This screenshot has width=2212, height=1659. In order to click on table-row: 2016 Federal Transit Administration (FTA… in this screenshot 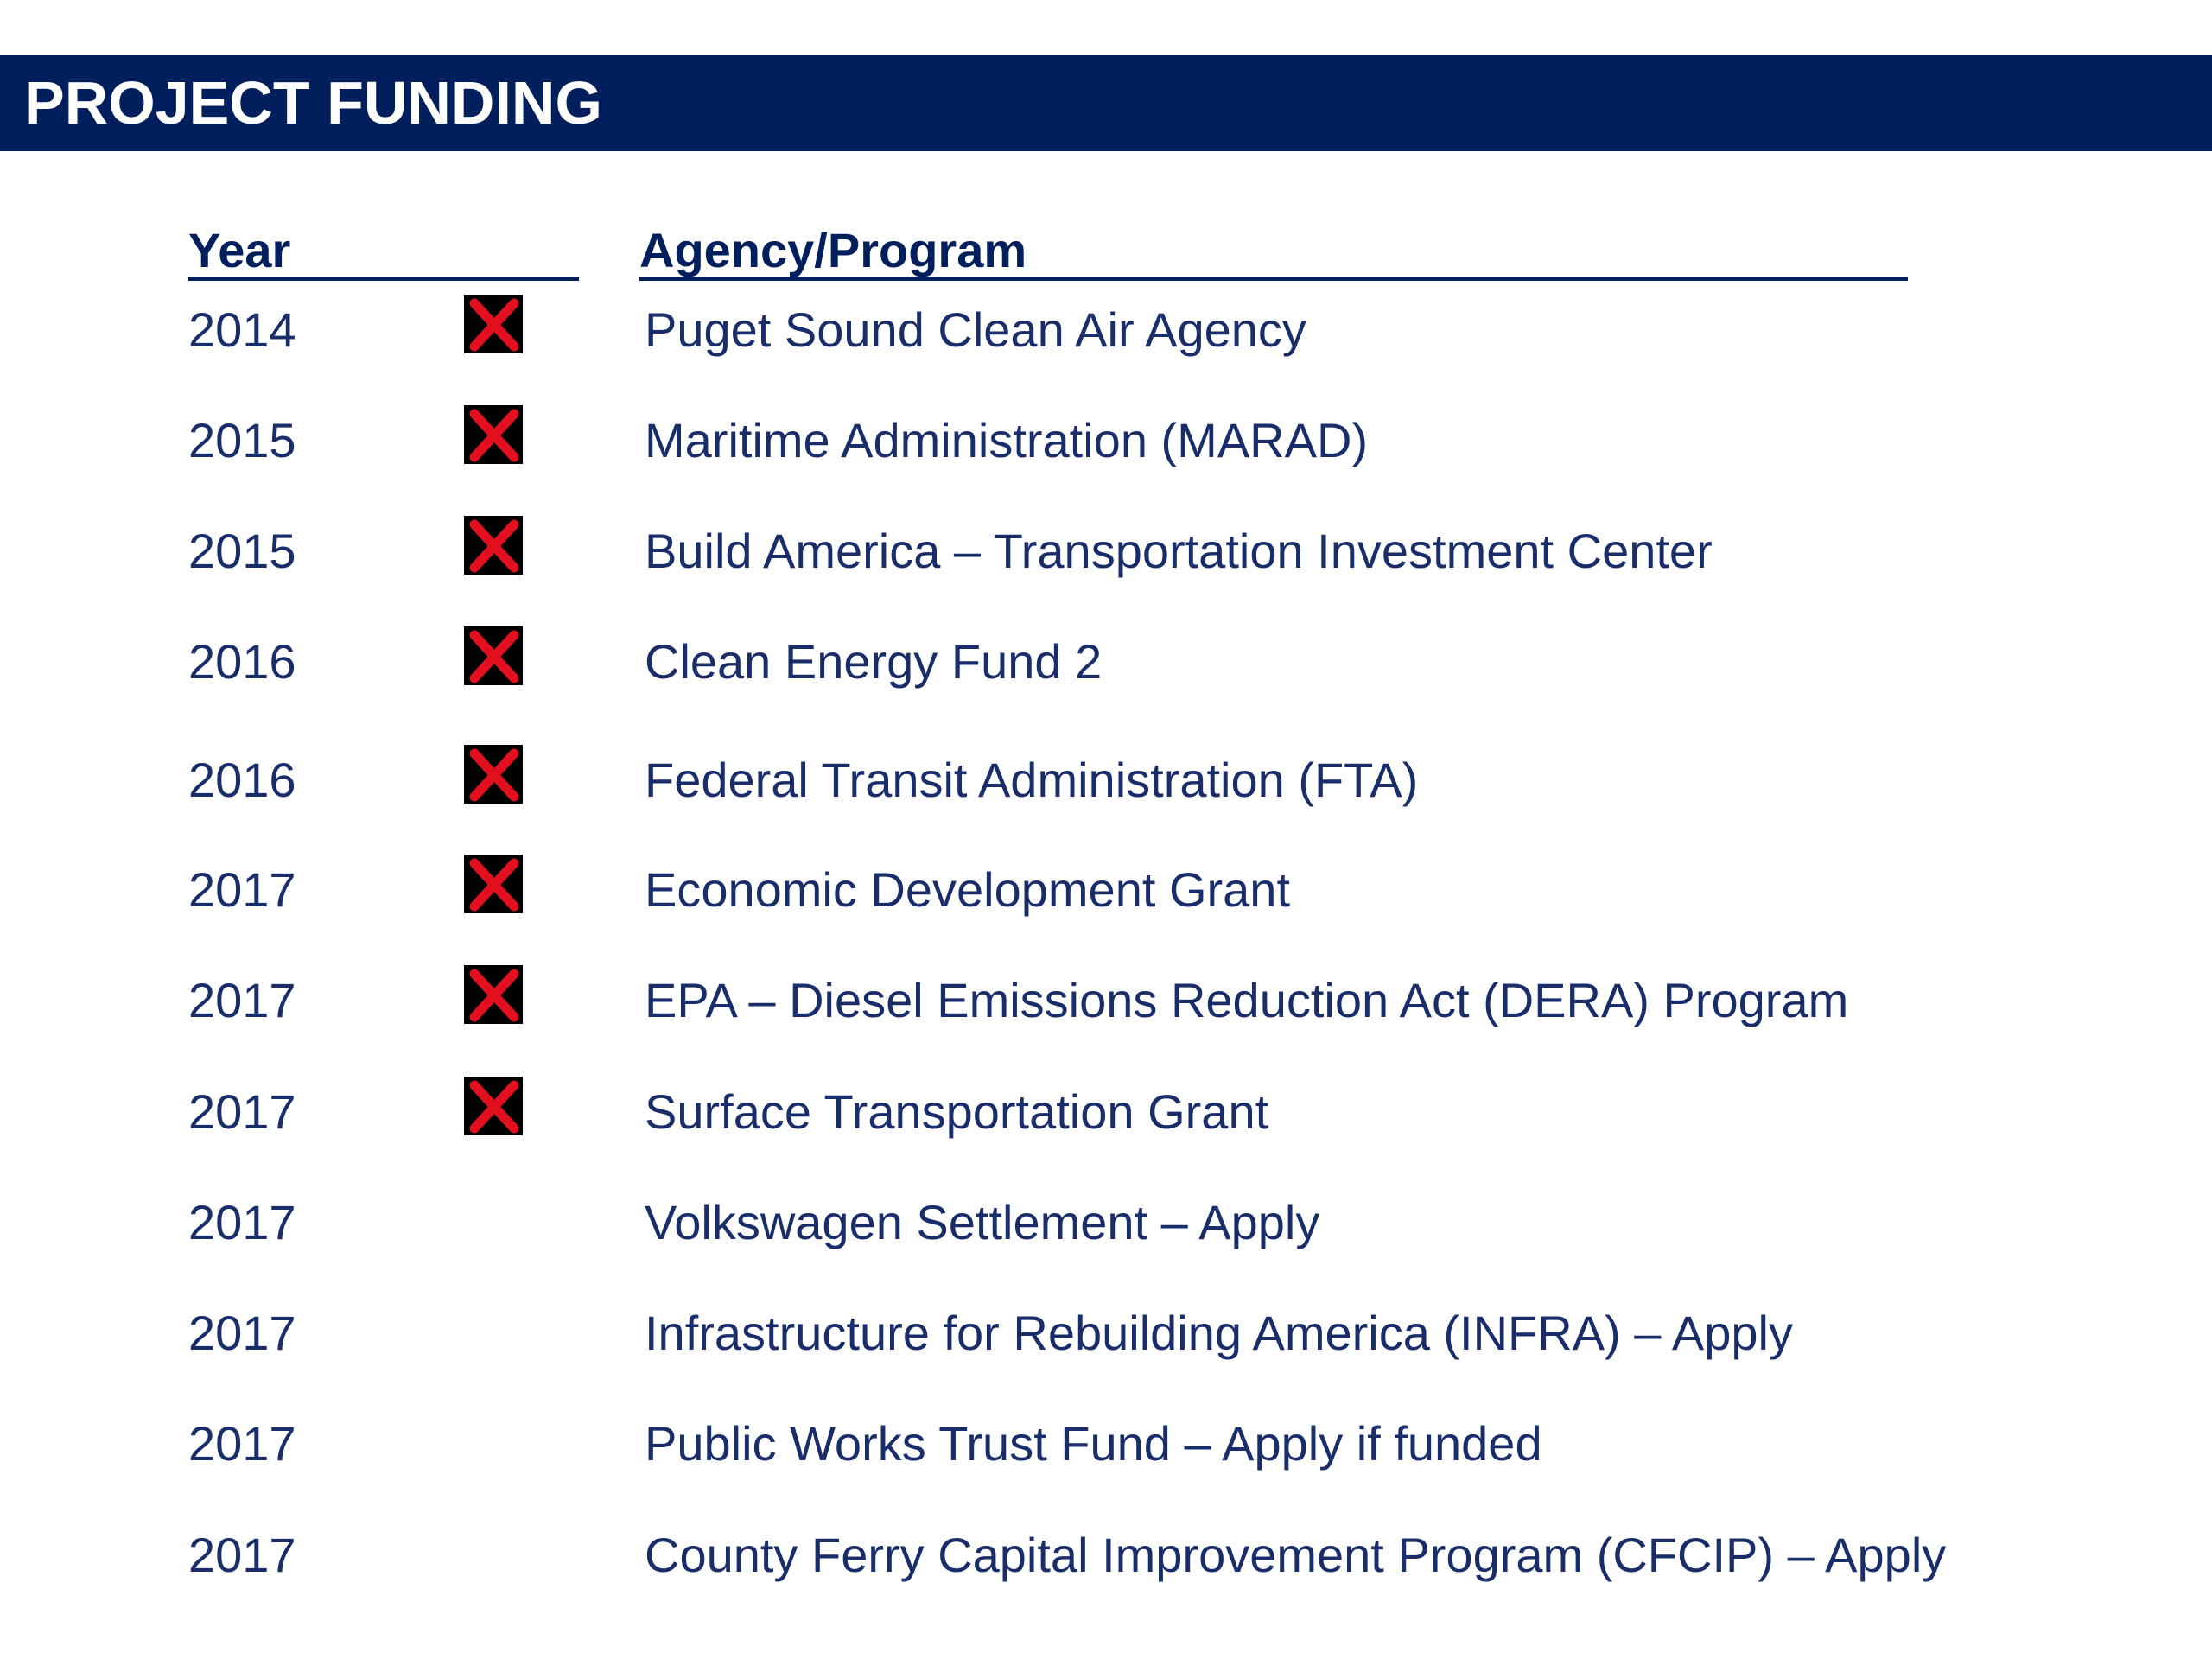, I will do `click(1106, 780)`.